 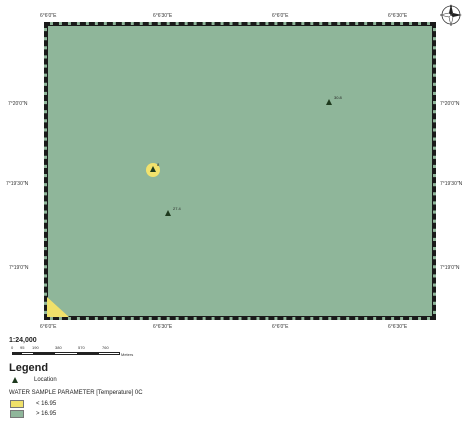 What do you see at coordinates (22, 347) in the screenshot?
I see `scale-label: 95` at bounding box center [22, 347].